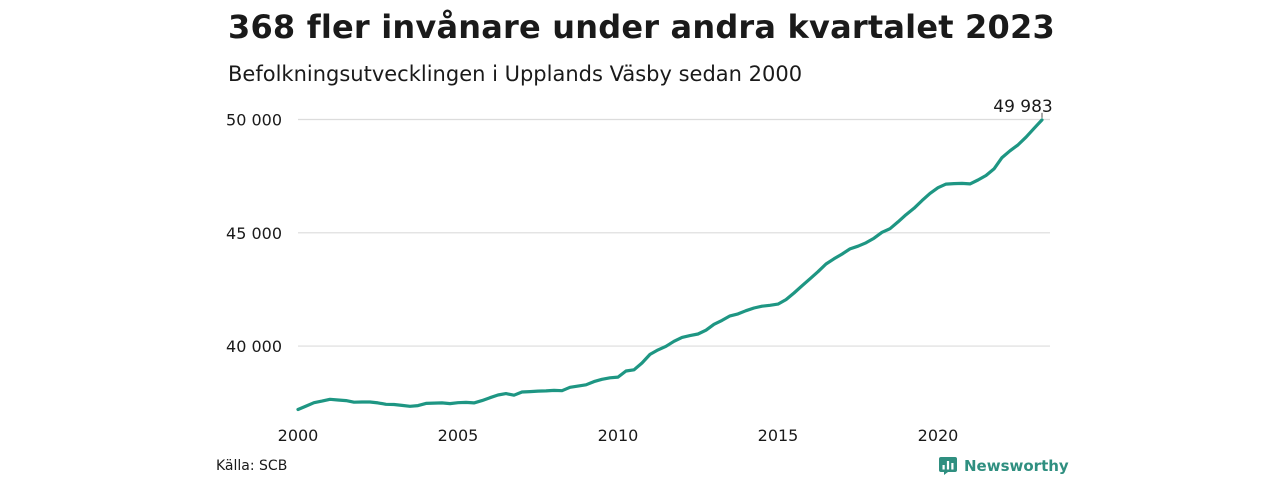 Image resolution: width=1280 pixels, height=480 pixels. I want to click on x-axis-tick-labels: 2000 2005 2010 2015 2020, so click(618, 435).